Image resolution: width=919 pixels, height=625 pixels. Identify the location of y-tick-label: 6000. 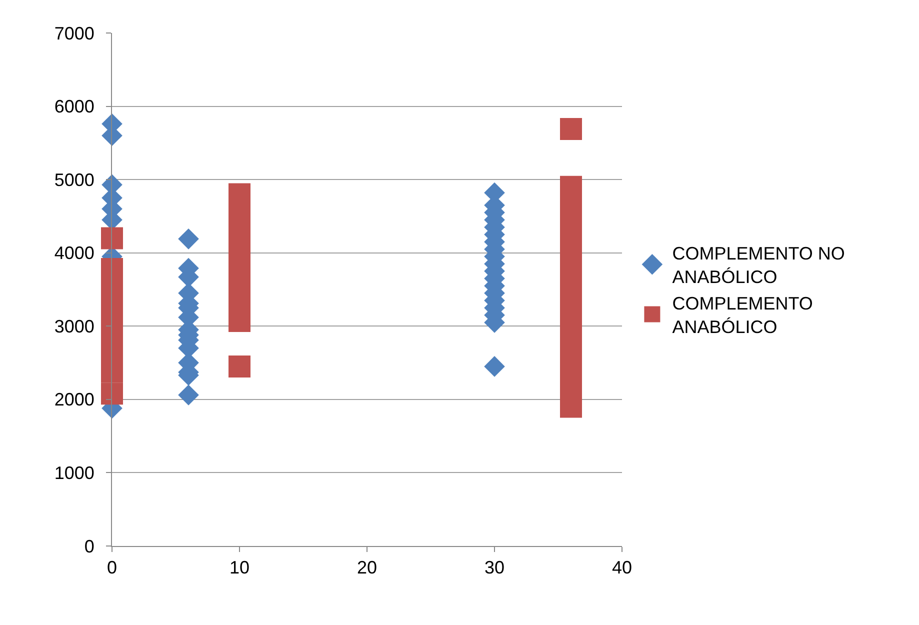
(74, 106).